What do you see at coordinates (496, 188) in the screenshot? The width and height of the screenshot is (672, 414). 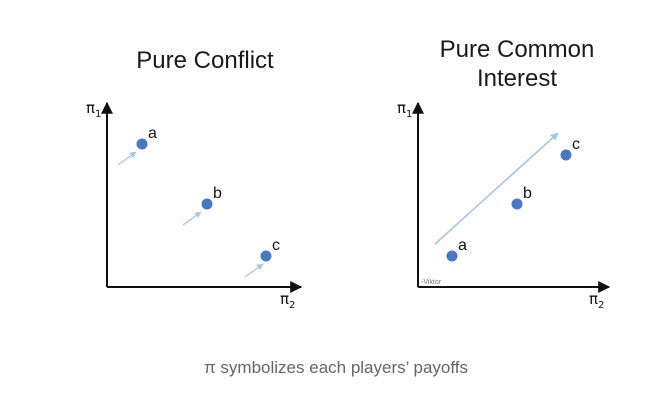 I see `common-interest-arrow` at bounding box center [496, 188].